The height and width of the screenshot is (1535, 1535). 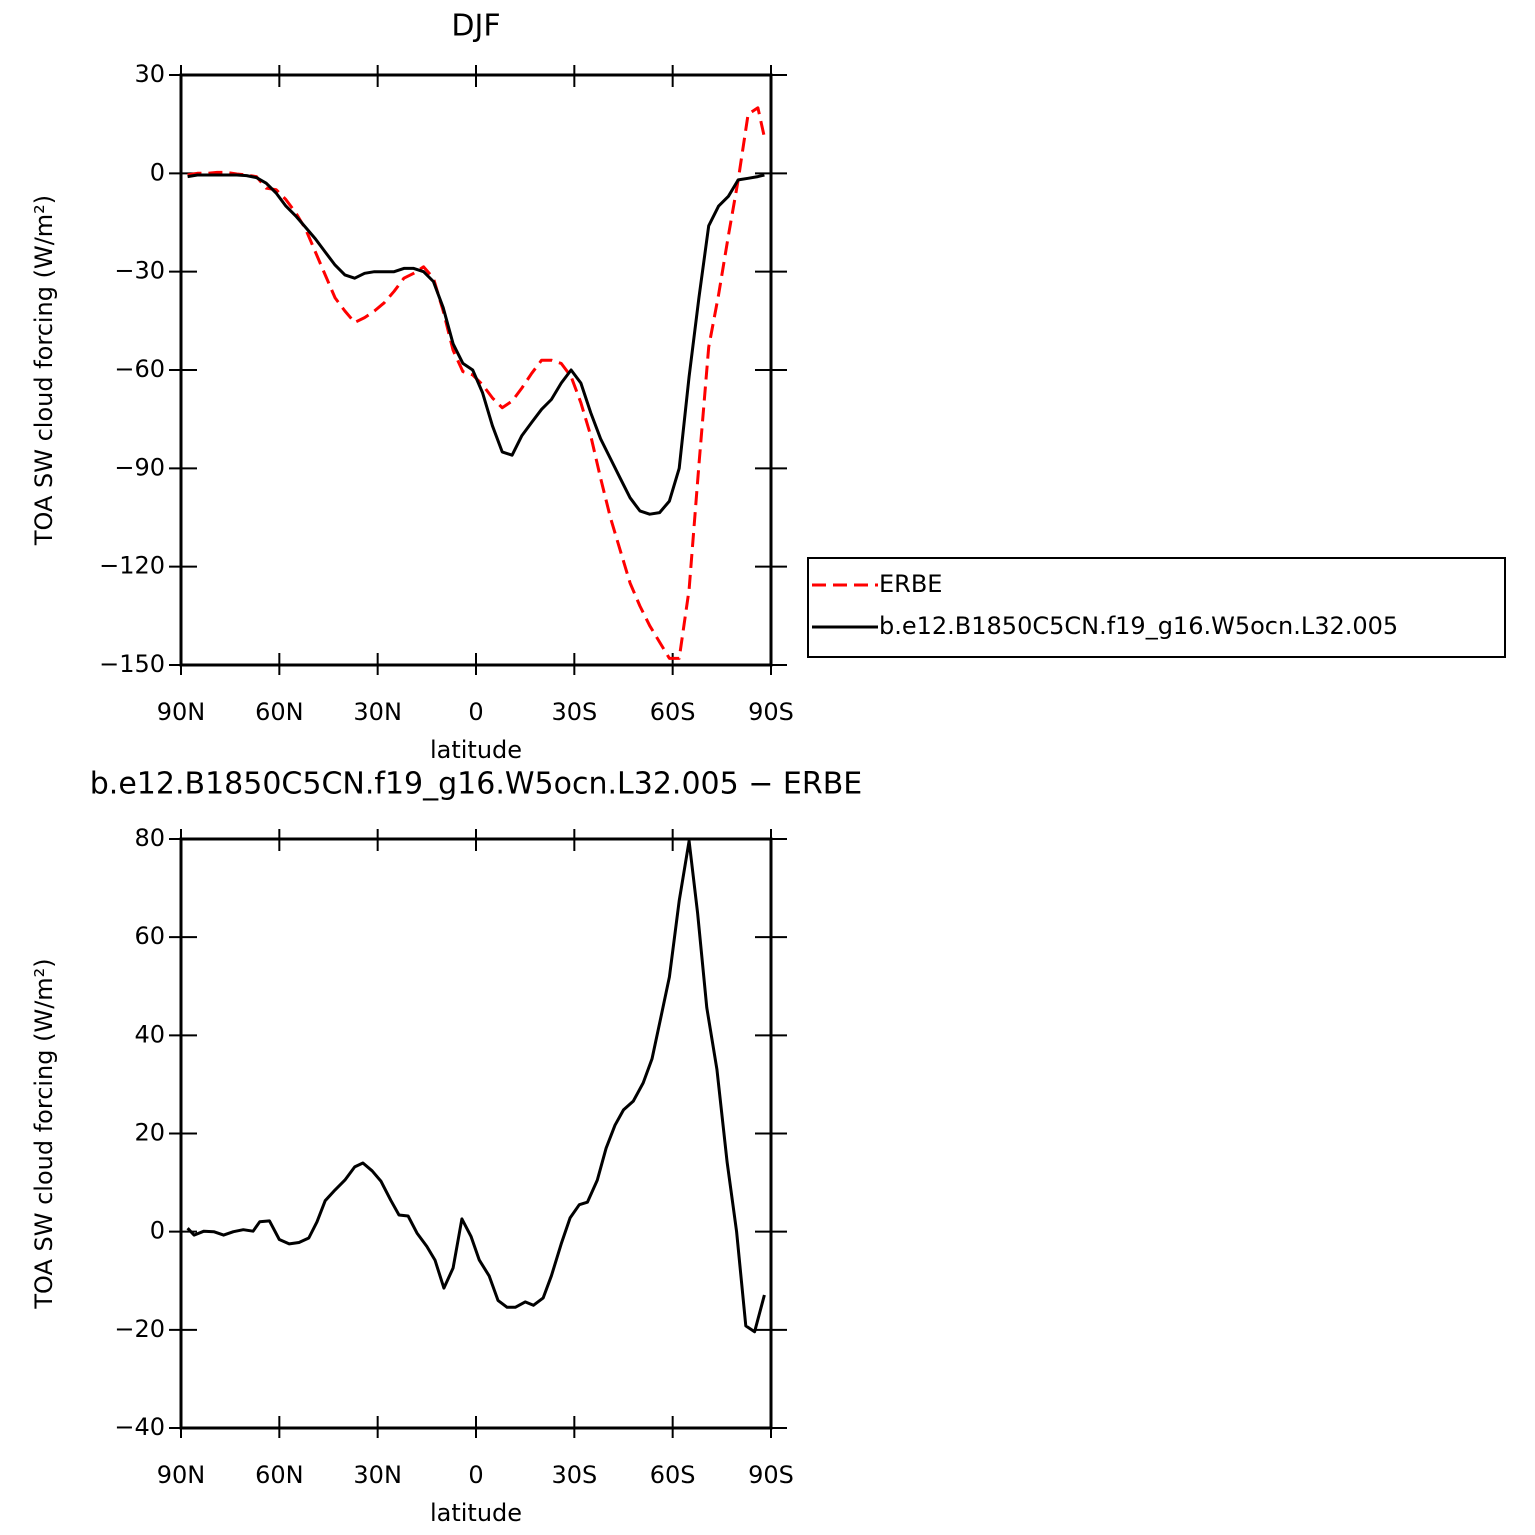 I want to click on y-tick-label: 60, so click(x=149, y=936).